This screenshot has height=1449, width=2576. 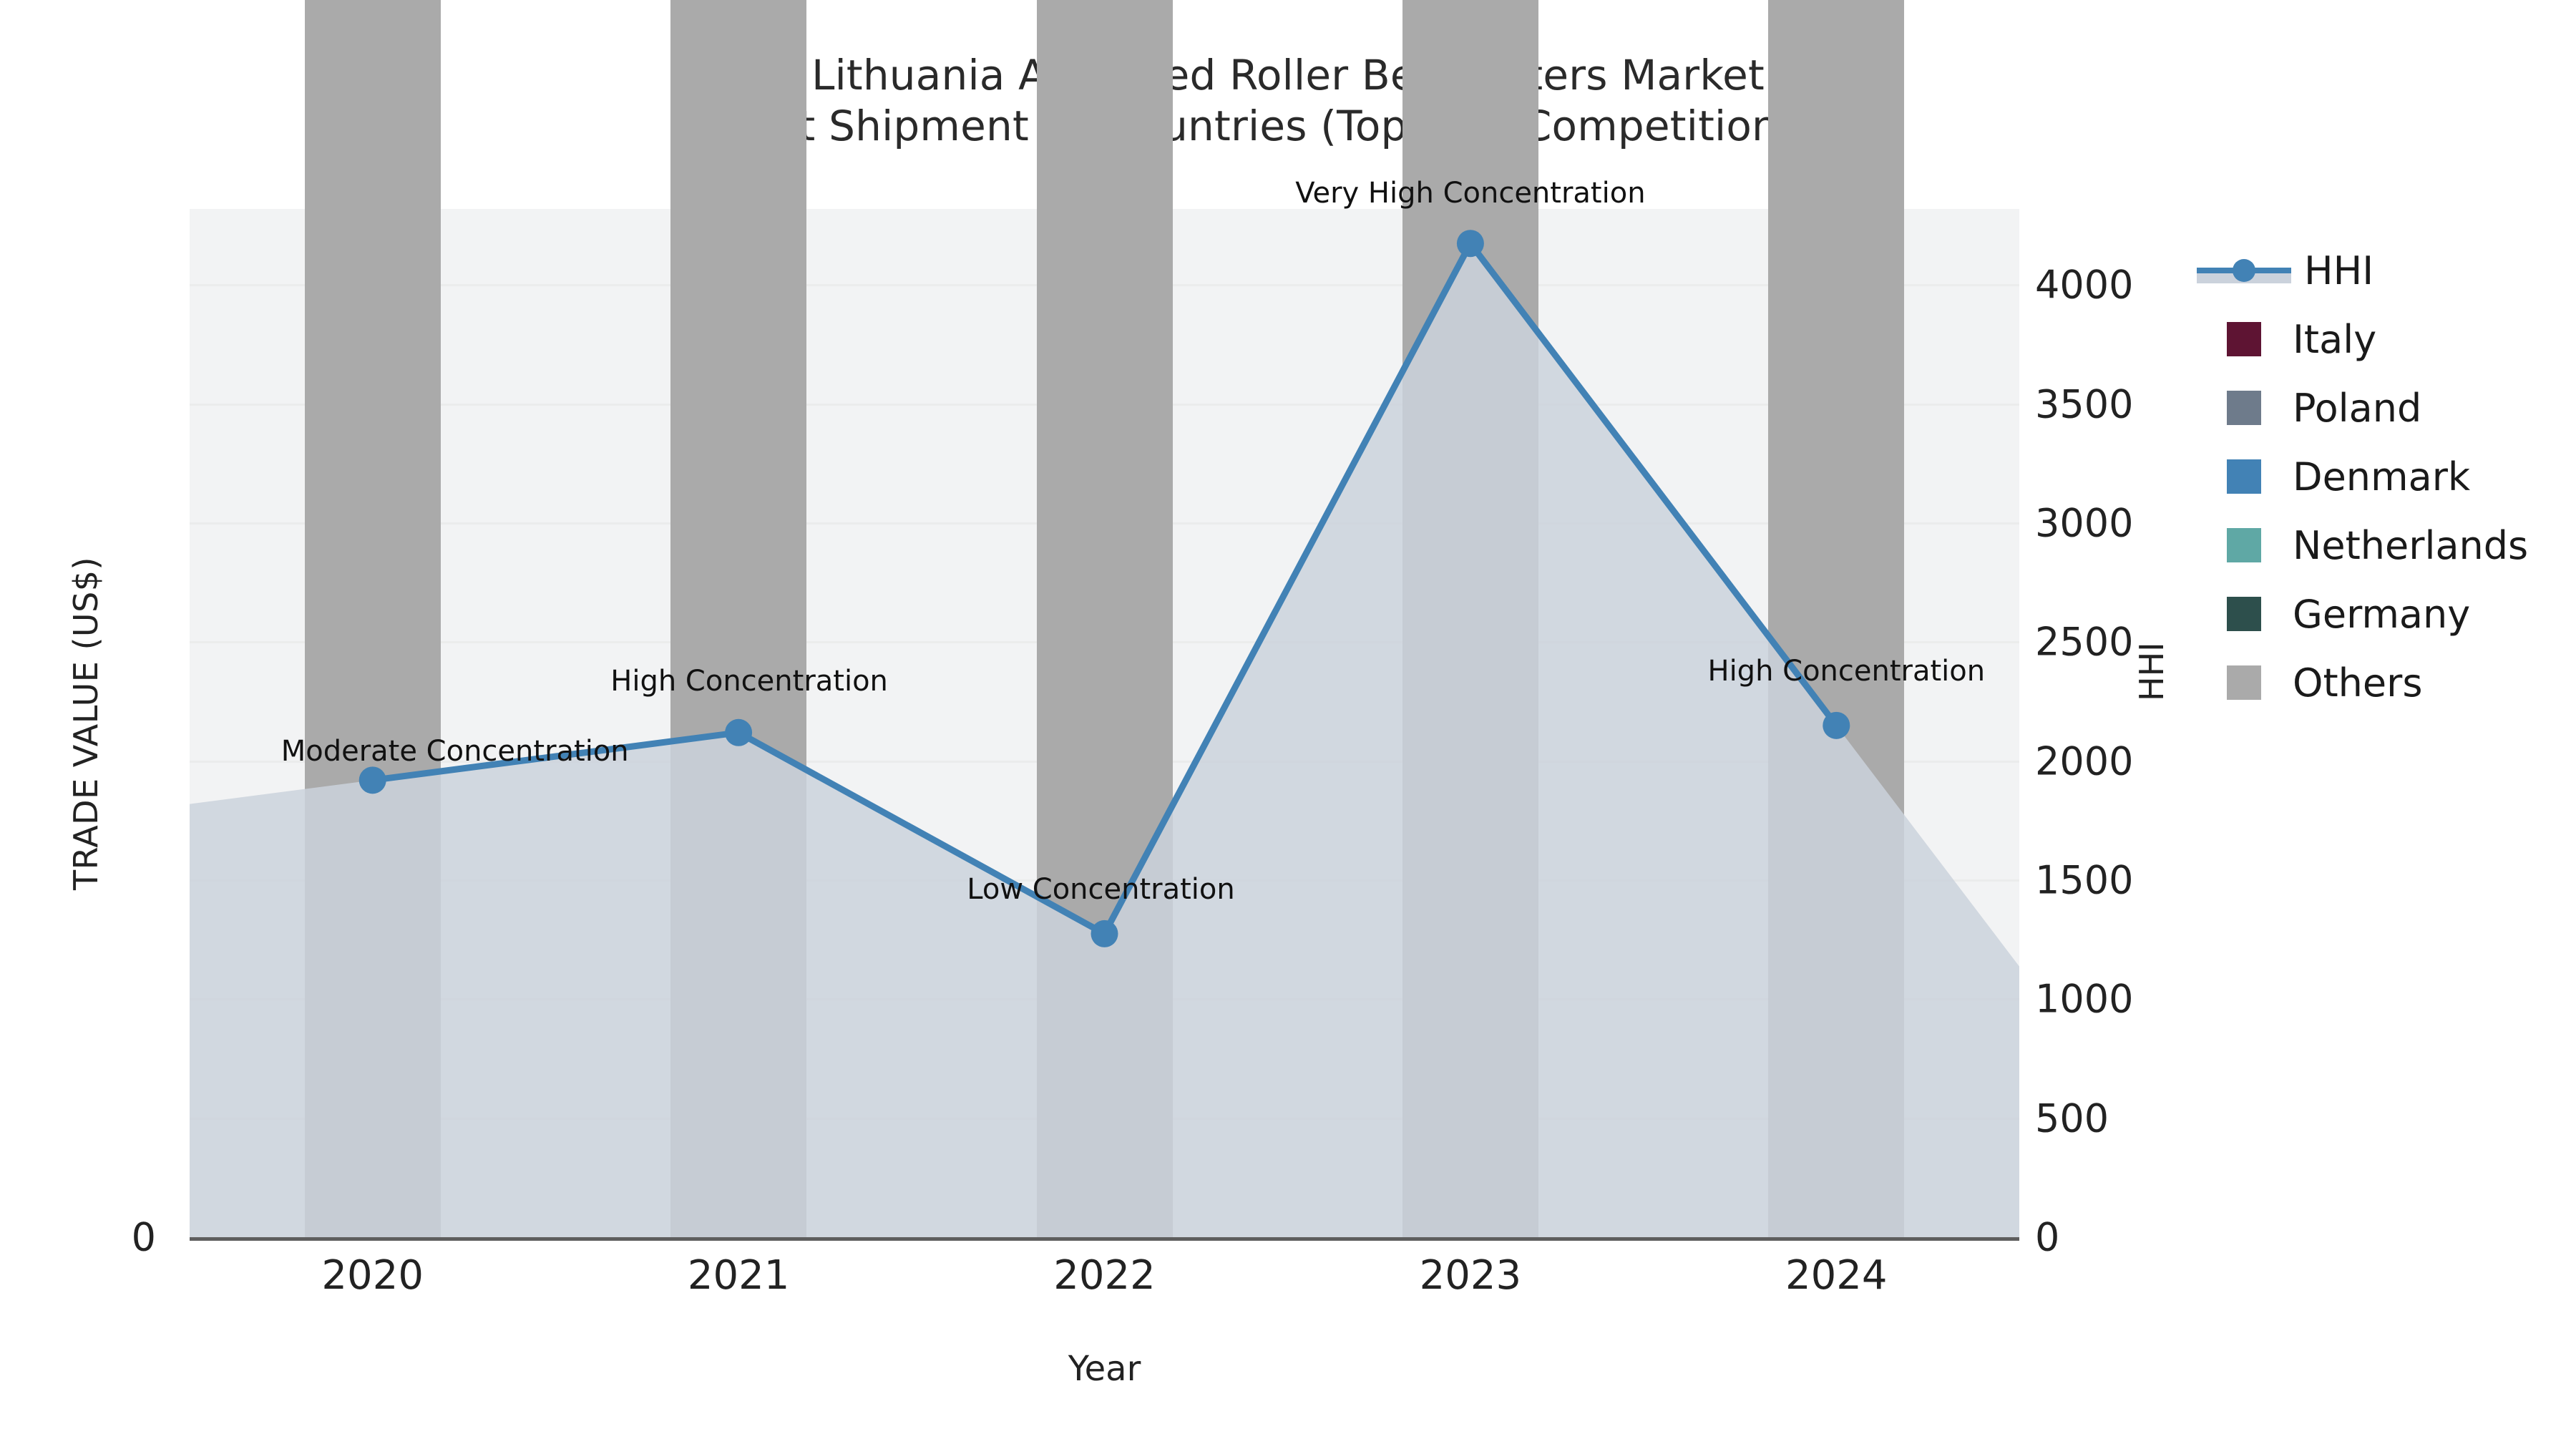 I want to click on x-axis-line, so click(x=1104, y=1239).